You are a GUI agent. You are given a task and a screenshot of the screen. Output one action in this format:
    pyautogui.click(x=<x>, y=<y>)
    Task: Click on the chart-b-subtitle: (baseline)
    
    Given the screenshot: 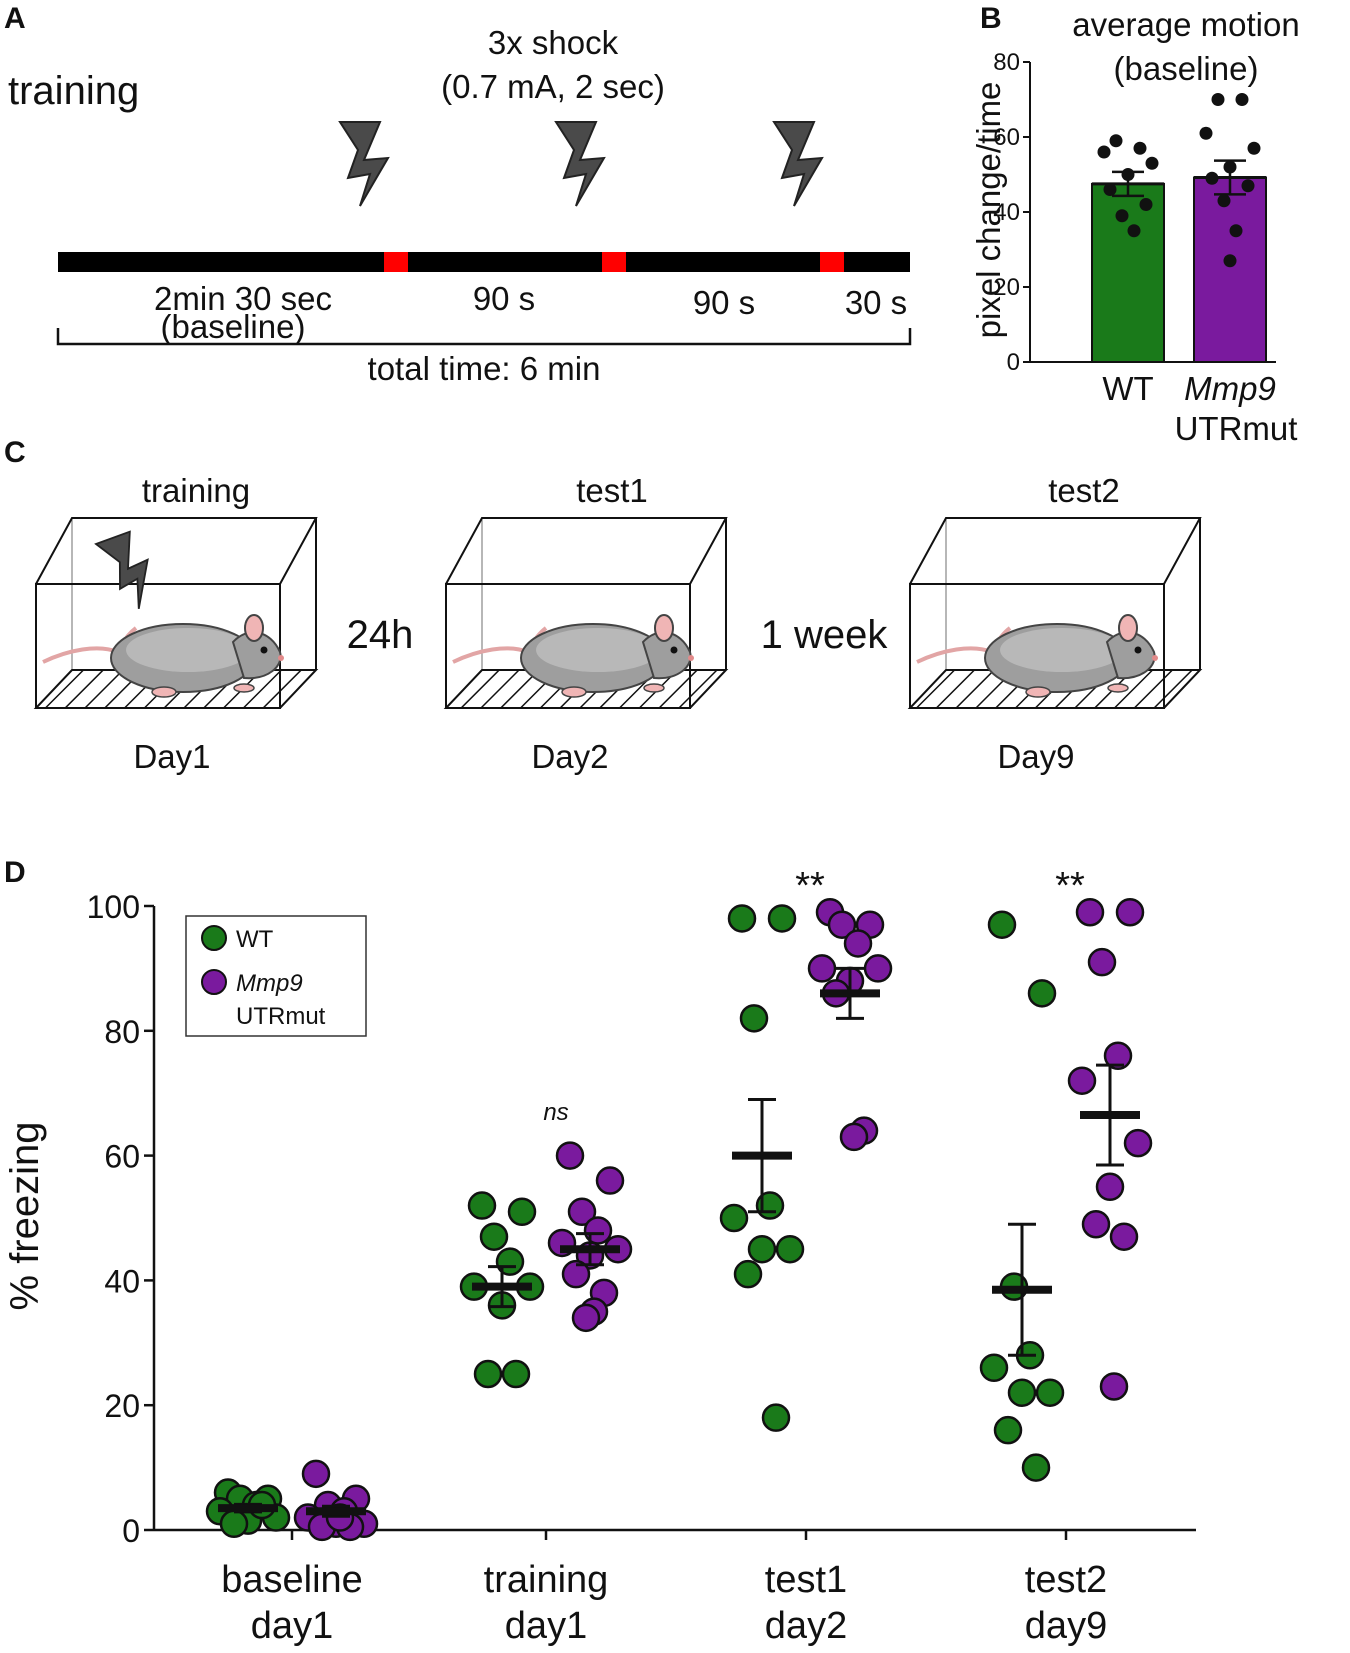 What is the action you would take?
    pyautogui.click(x=1186, y=68)
    